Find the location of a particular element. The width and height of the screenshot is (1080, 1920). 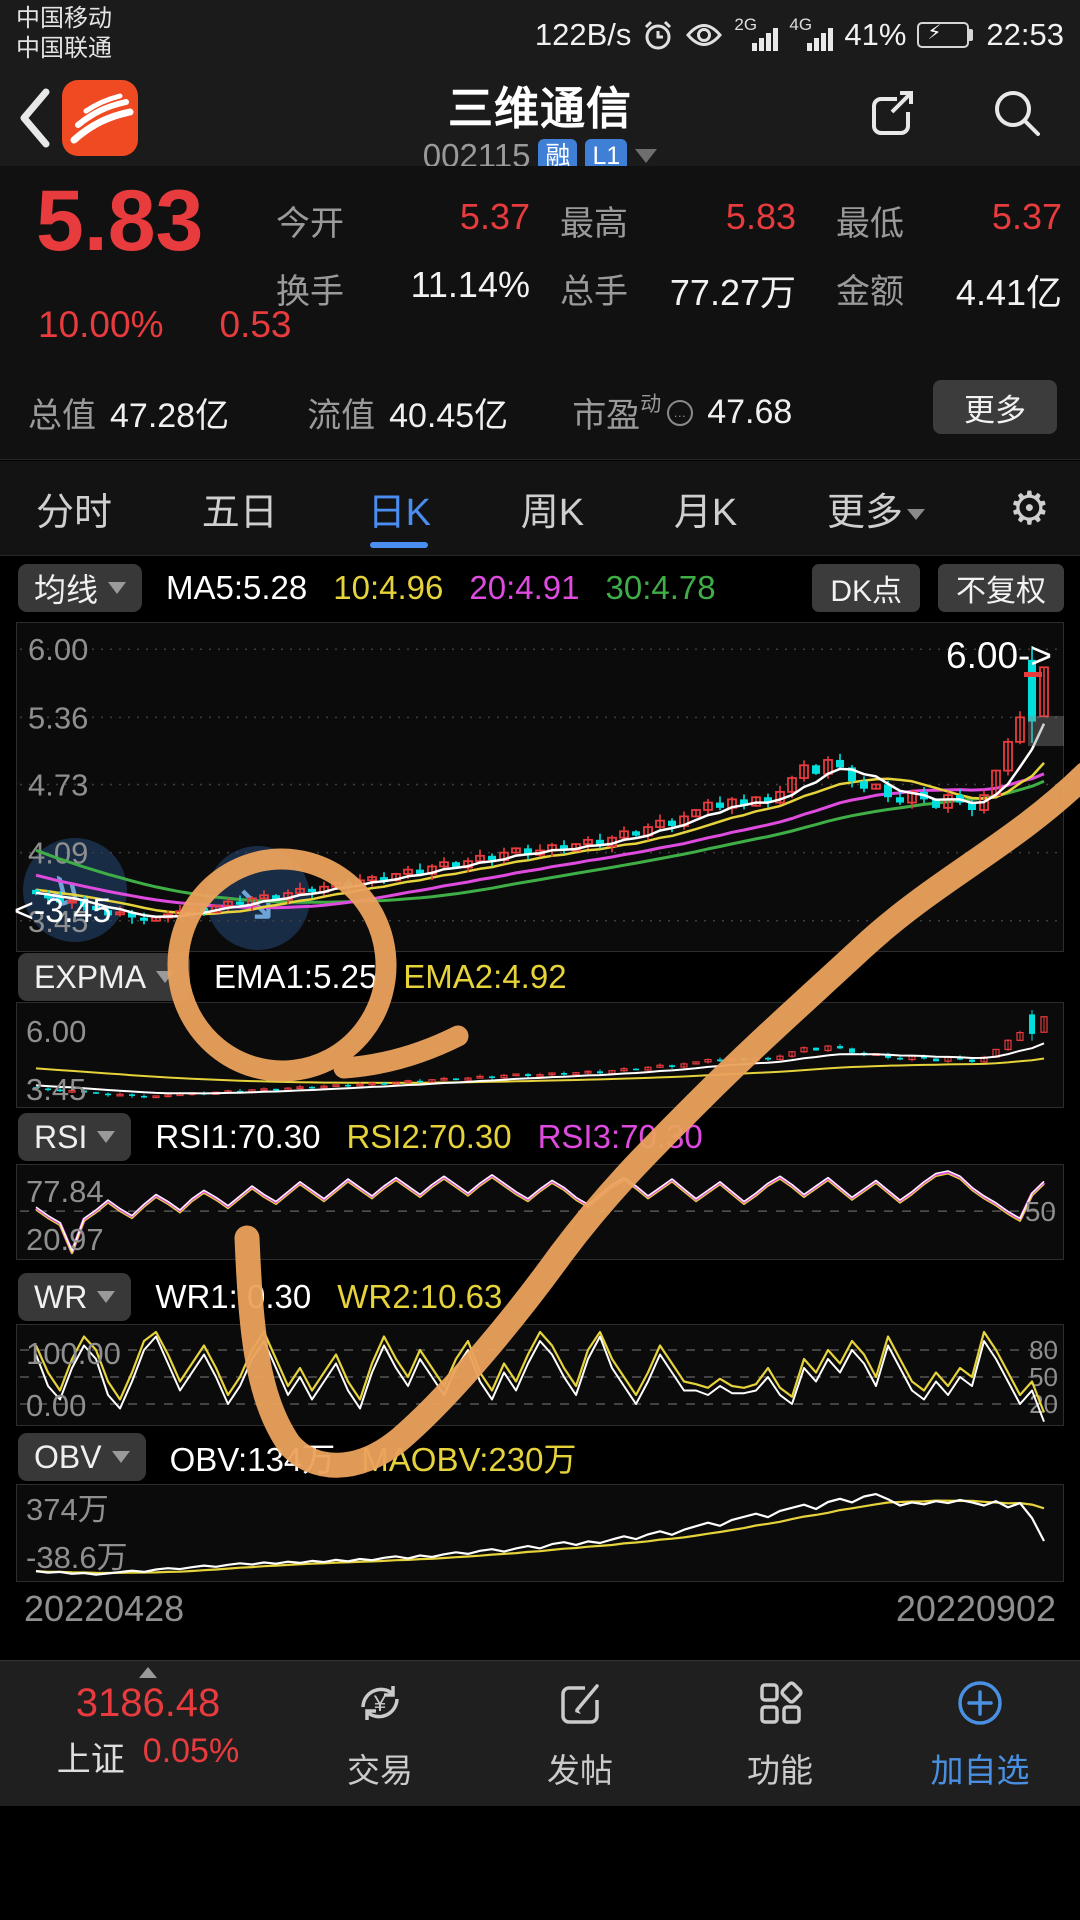

obv-values: OBV:134万 MAOBV:230万 is located at coordinates (373, 1457).